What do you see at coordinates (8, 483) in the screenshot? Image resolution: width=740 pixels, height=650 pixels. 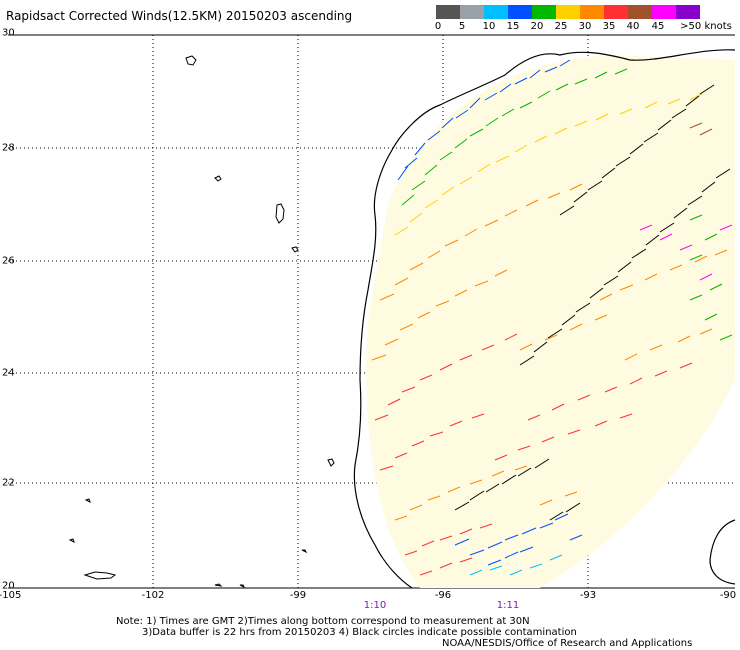 I see `lat-label-22: 22` at bounding box center [8, 483].